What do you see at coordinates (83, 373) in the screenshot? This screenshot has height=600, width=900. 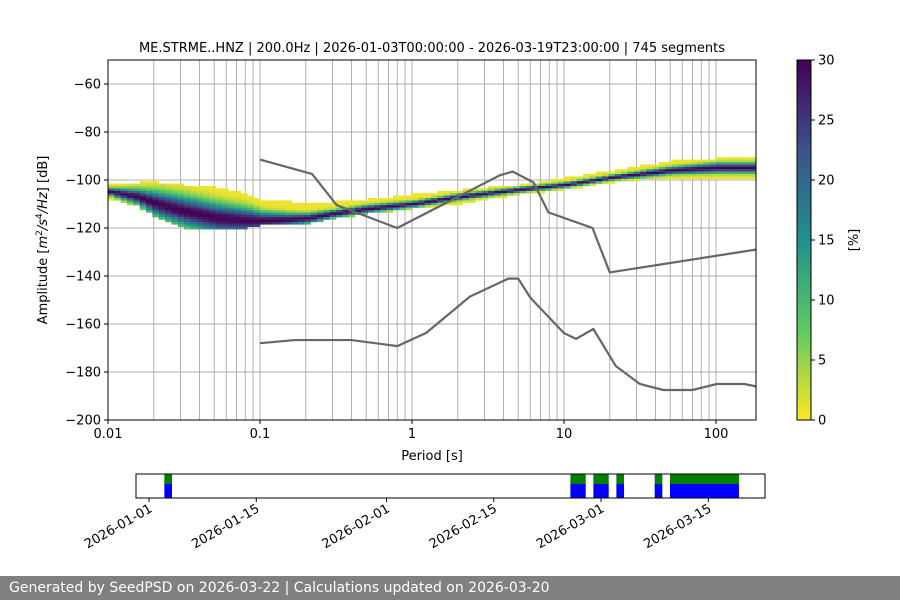 I see `y-tick-label: −180` at bounding box center [83, 373].